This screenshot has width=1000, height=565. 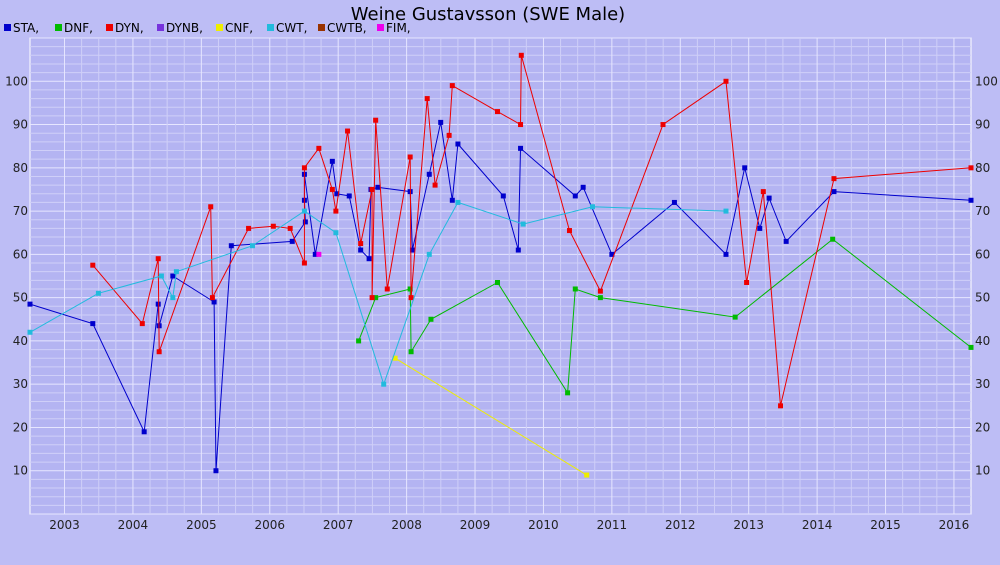 What do you see at coordinates (475, 525) in the screenshot?
I see `x-tick-label: 2009` at bounding box center [475, 525].